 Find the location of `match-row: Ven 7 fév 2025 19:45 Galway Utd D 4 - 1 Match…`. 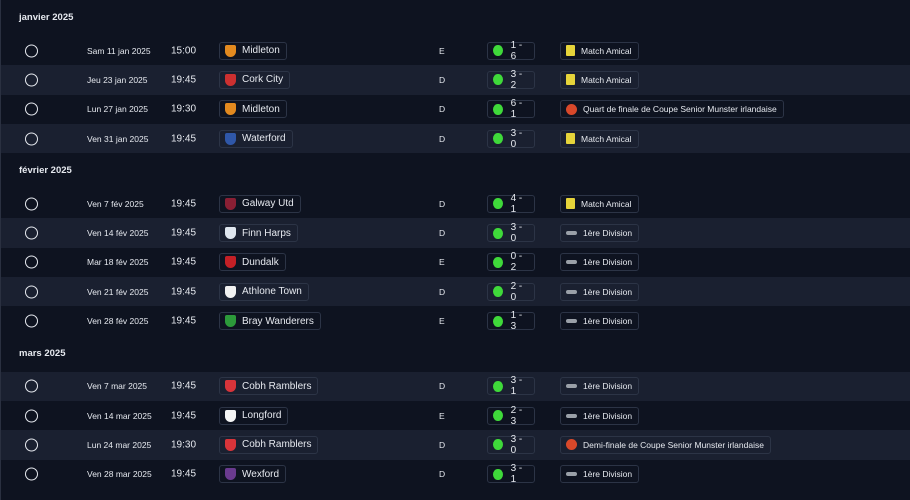

match-row: Ven 7 fév 2025 19:45 Galway Utd D 4 - 1 Match… is located at coordinates (455, 203).